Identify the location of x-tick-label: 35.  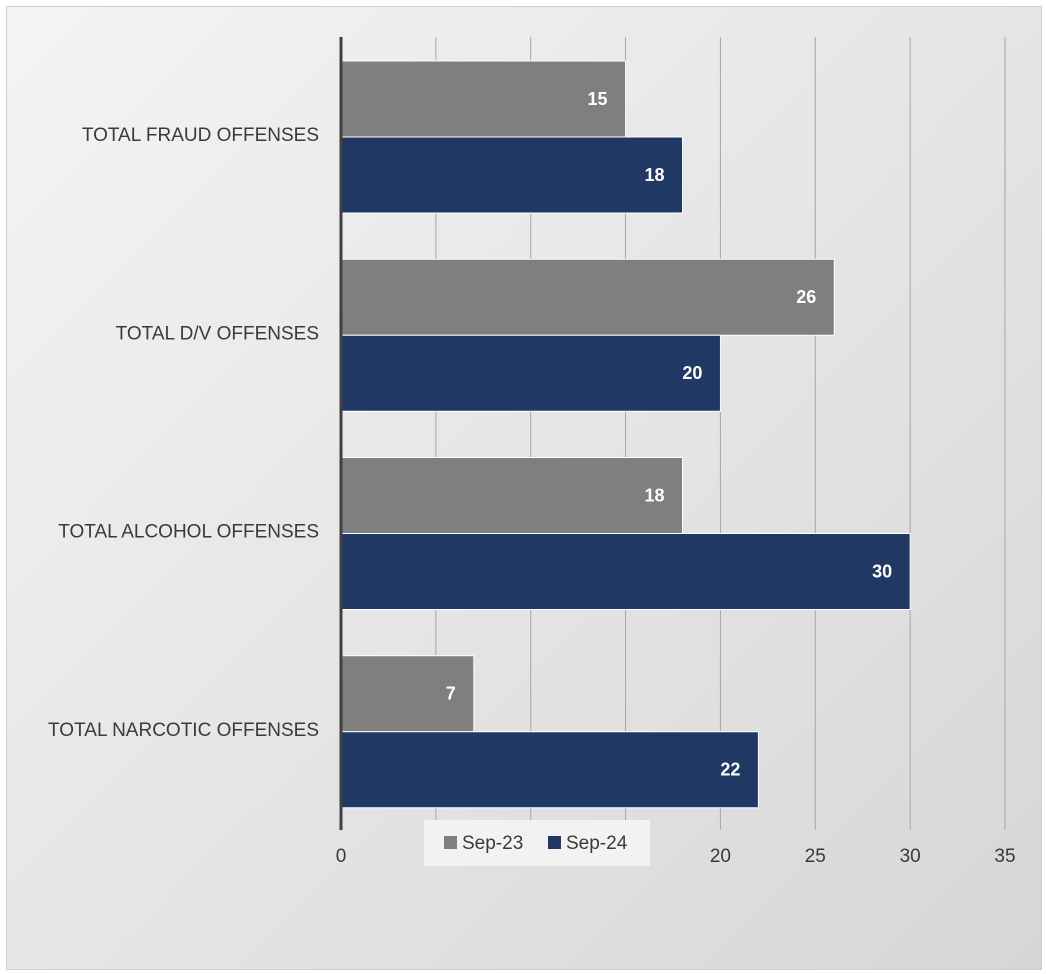
(1004, 856).